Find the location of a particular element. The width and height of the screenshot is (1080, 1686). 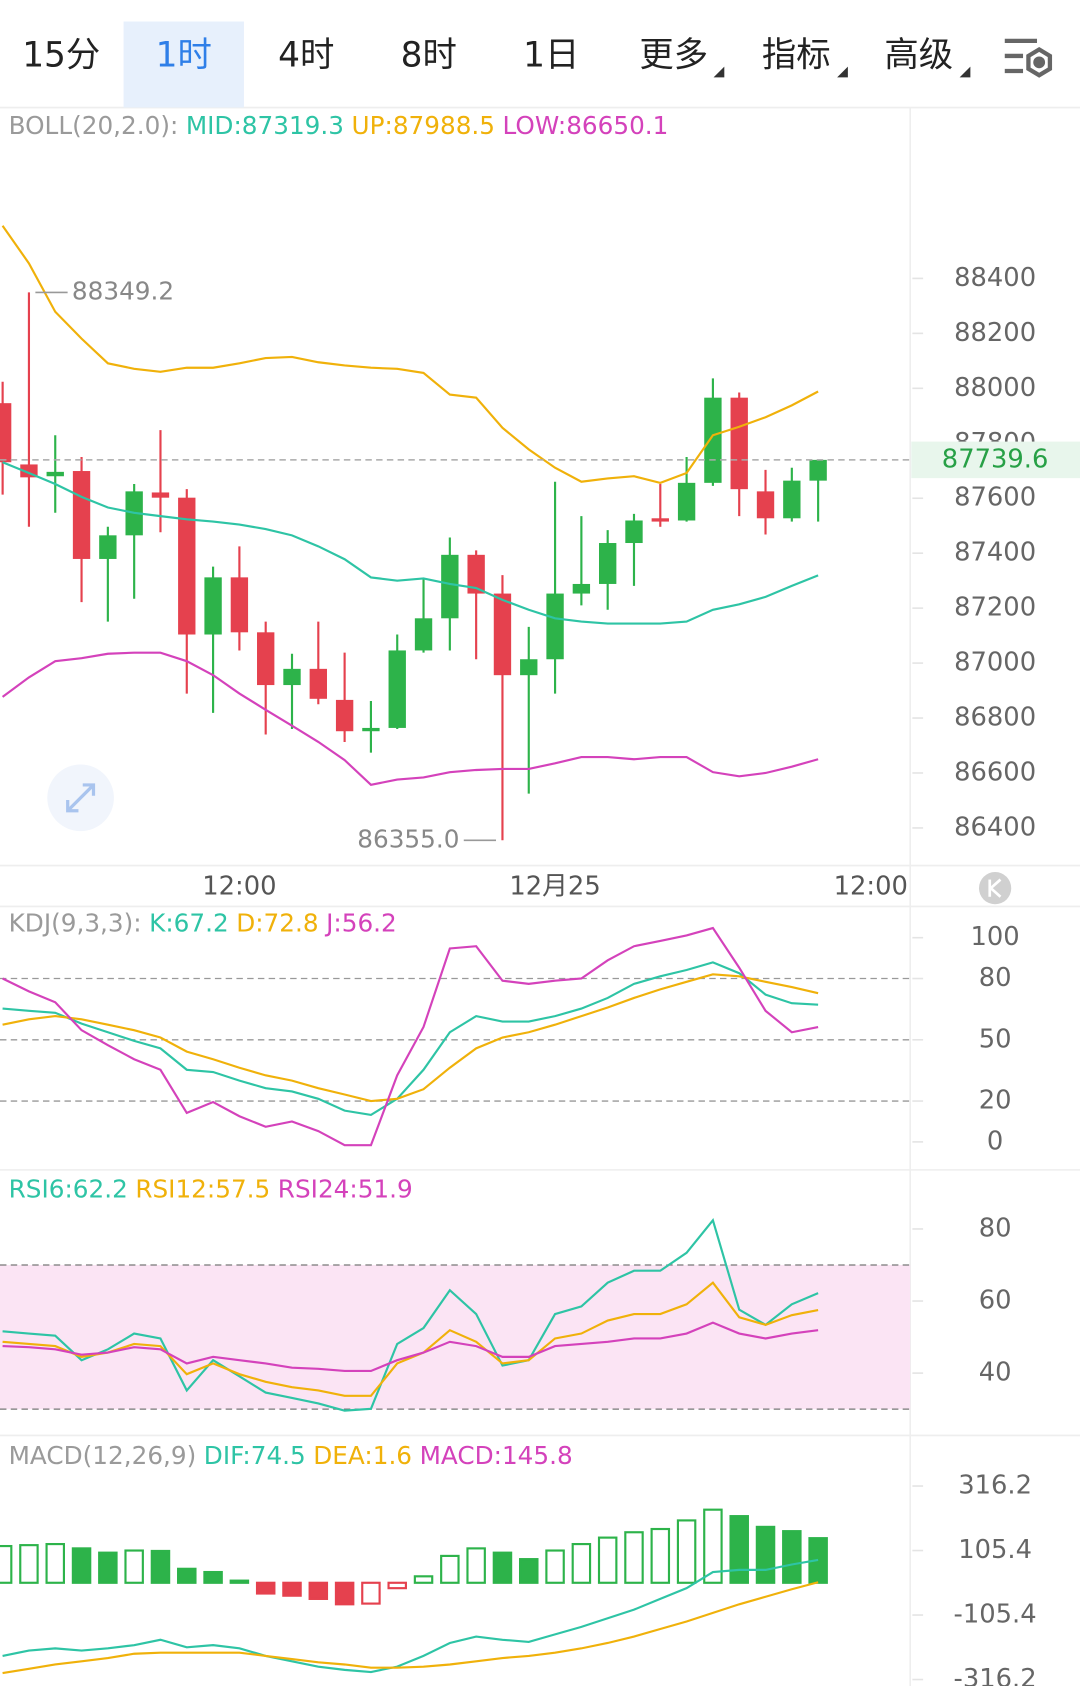

y-tick-label: -105.4 is located at coordinates (995, 1615).